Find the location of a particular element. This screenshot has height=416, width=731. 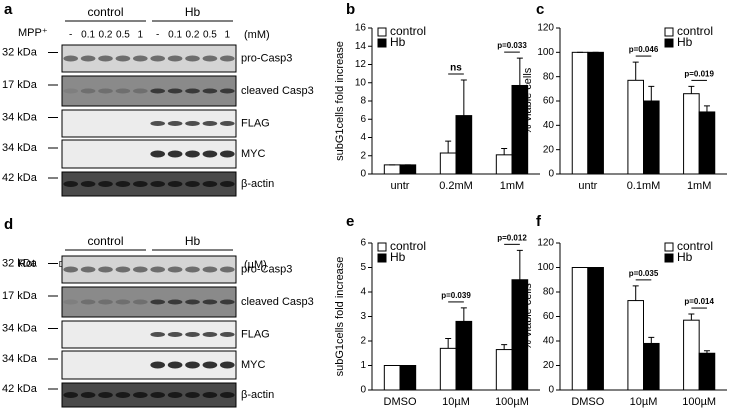

mw-label: 42 kDa is located at coordinates (20, 178).